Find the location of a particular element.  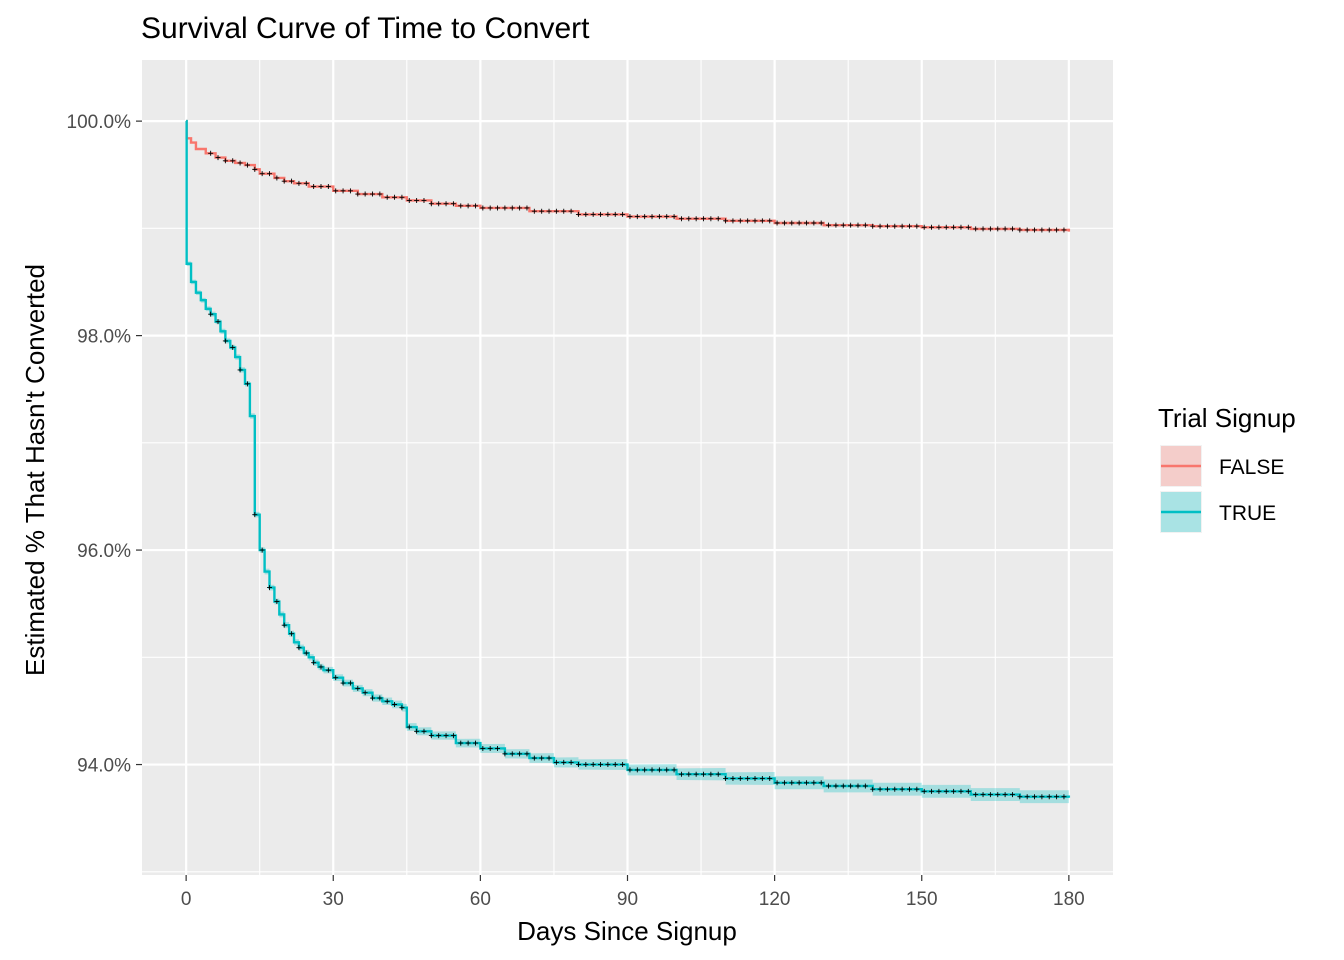

x-tick-label: 0 is located at coordinates (186, 899).